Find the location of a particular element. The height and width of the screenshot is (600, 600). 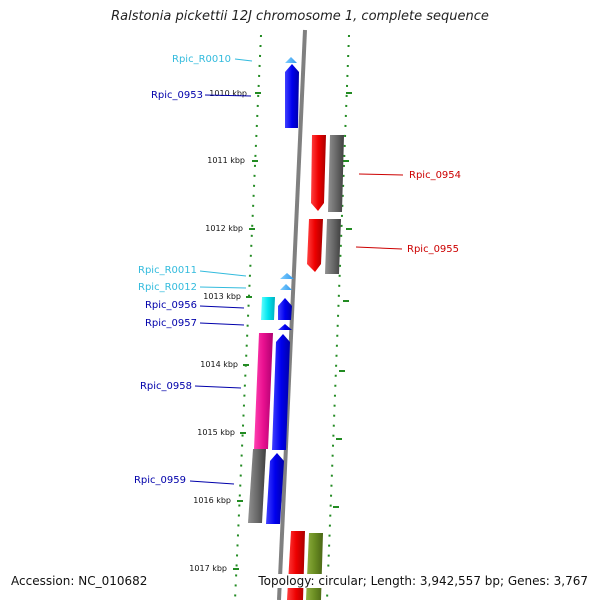

right-ruler-dotted-line is located at coordinates (338, 317).